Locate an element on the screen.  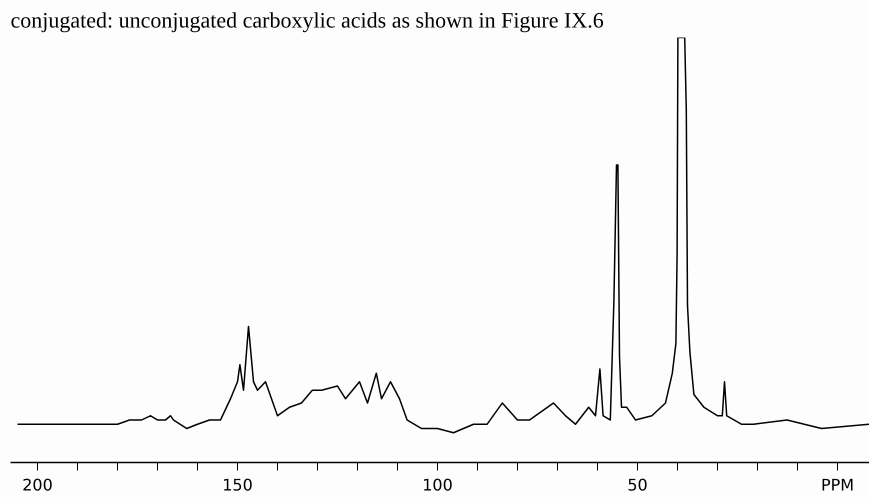
x-tick-label: 200 is located at coordinates (37, 485).